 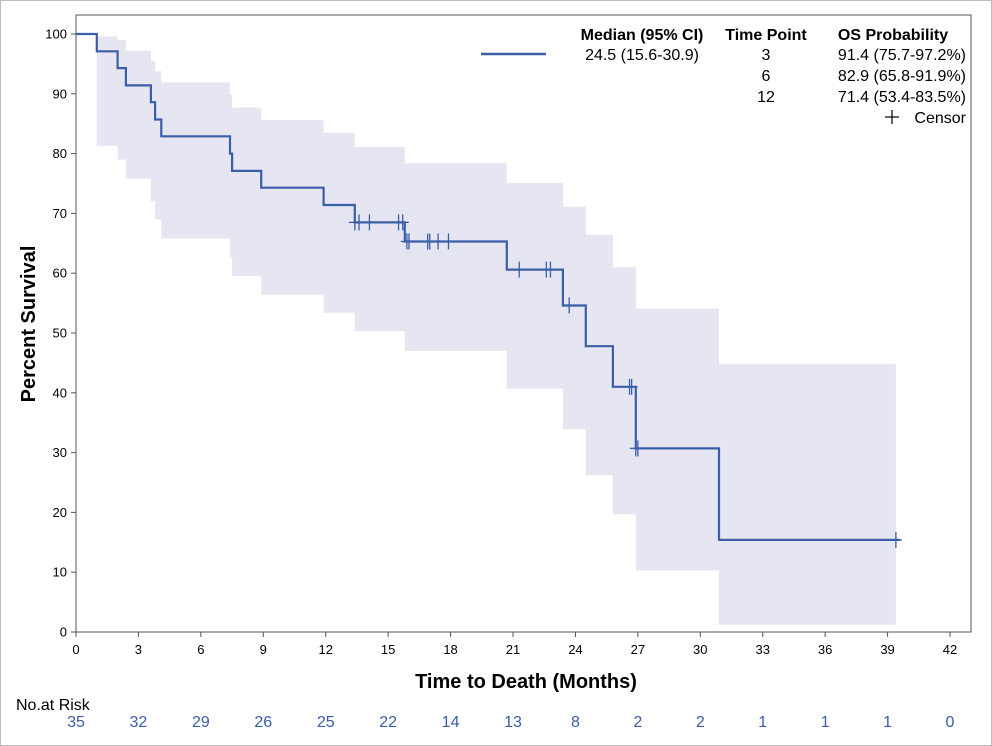 What do you see at coordinates (700, 649) in the screenshot?
I see `x-tick-label: 30` at bounding box center [700, 649].